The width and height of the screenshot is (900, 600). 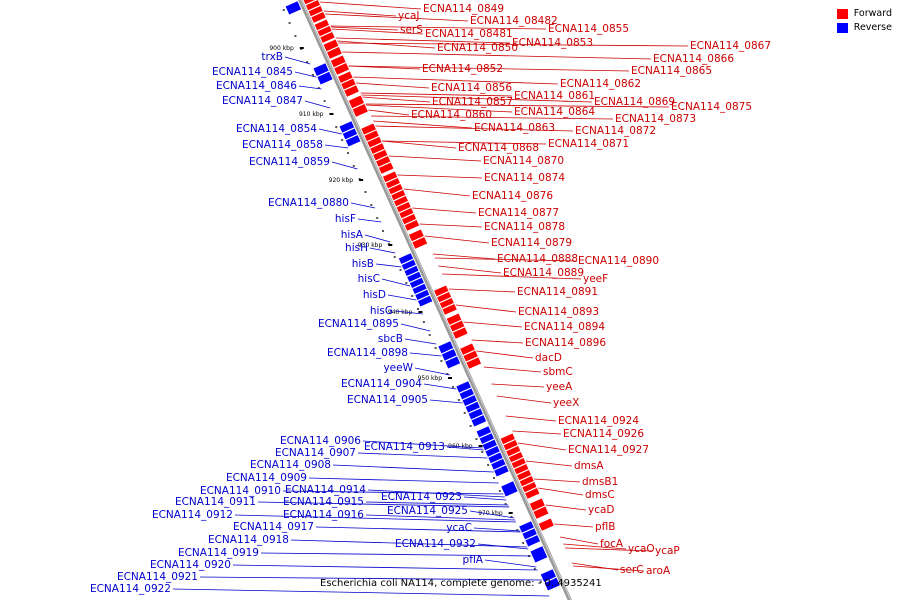 What do you see at coordinates (595, 279) in the screenshot?
I see `forward-gene-label: yeeF` at bounding box center [595, 279].